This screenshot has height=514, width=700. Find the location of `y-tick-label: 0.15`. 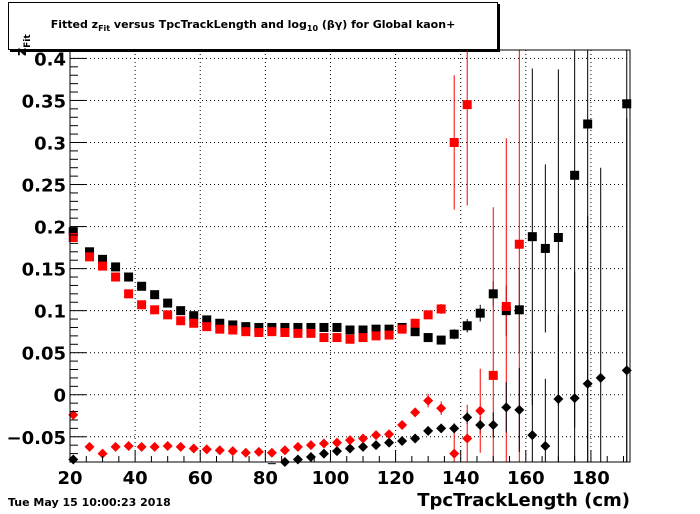

y-tick-label: 0.15 is located at coordinates (44, 270).